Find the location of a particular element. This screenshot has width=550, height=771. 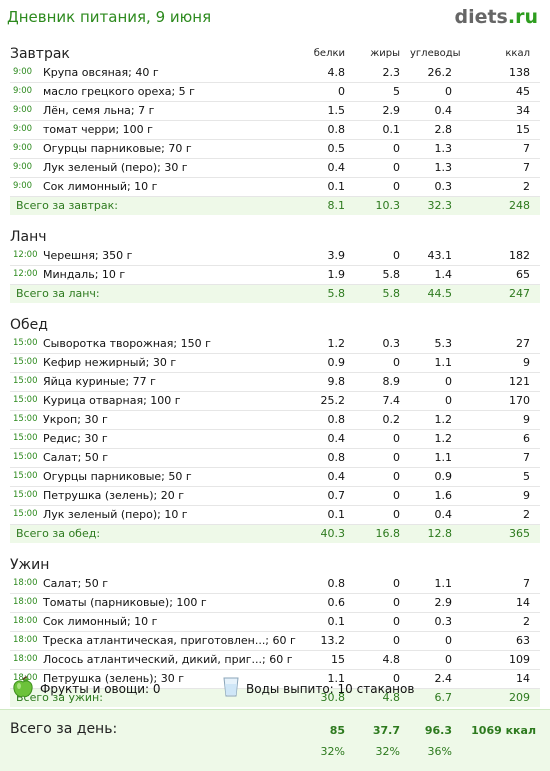

total-fat: 16.8 is located at coordinates (388, 533).